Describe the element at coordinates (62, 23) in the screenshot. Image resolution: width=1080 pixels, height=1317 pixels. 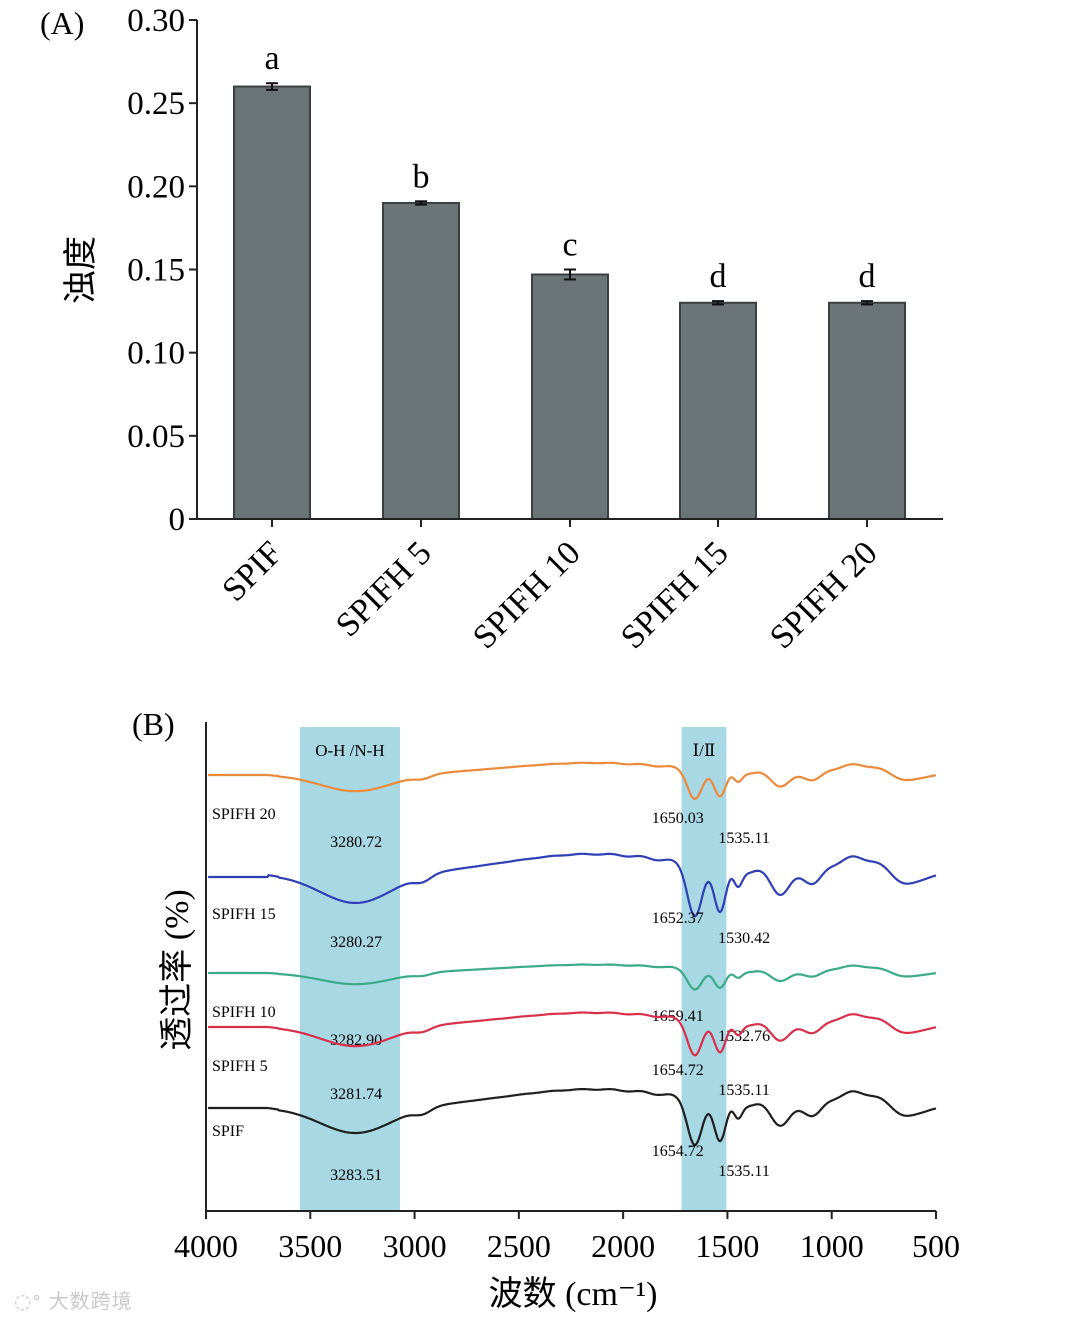
I see `panel-a-label: (A)` at that location.